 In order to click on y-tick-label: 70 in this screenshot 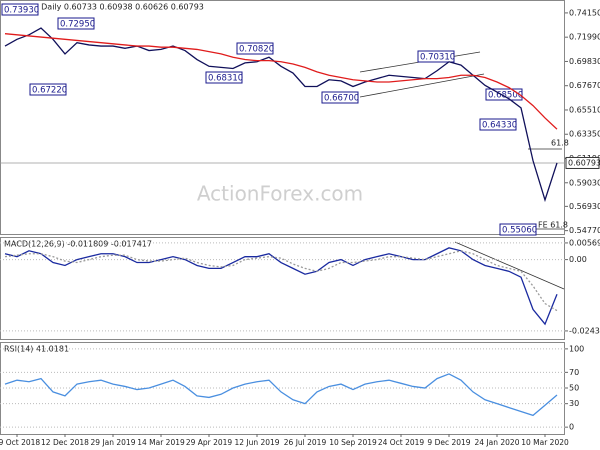, I will do `click(574, 372)`.